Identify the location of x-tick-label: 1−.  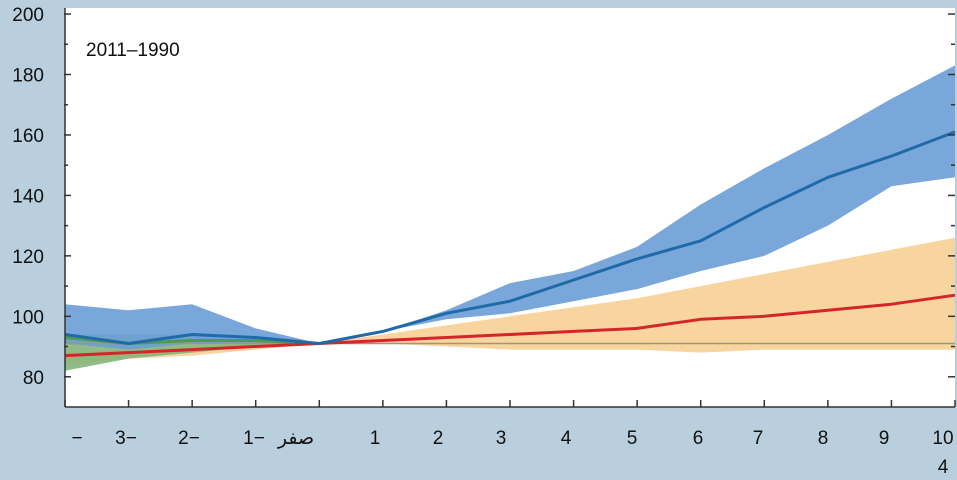
(254, 438).